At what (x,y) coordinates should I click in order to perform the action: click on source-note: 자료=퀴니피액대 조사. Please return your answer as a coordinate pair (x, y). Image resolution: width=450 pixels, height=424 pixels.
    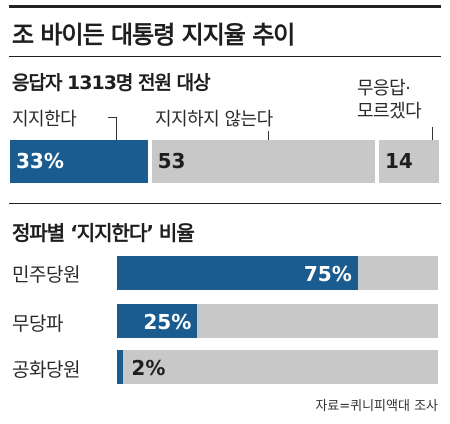
    Looking at the image, I should click on (376, 406).